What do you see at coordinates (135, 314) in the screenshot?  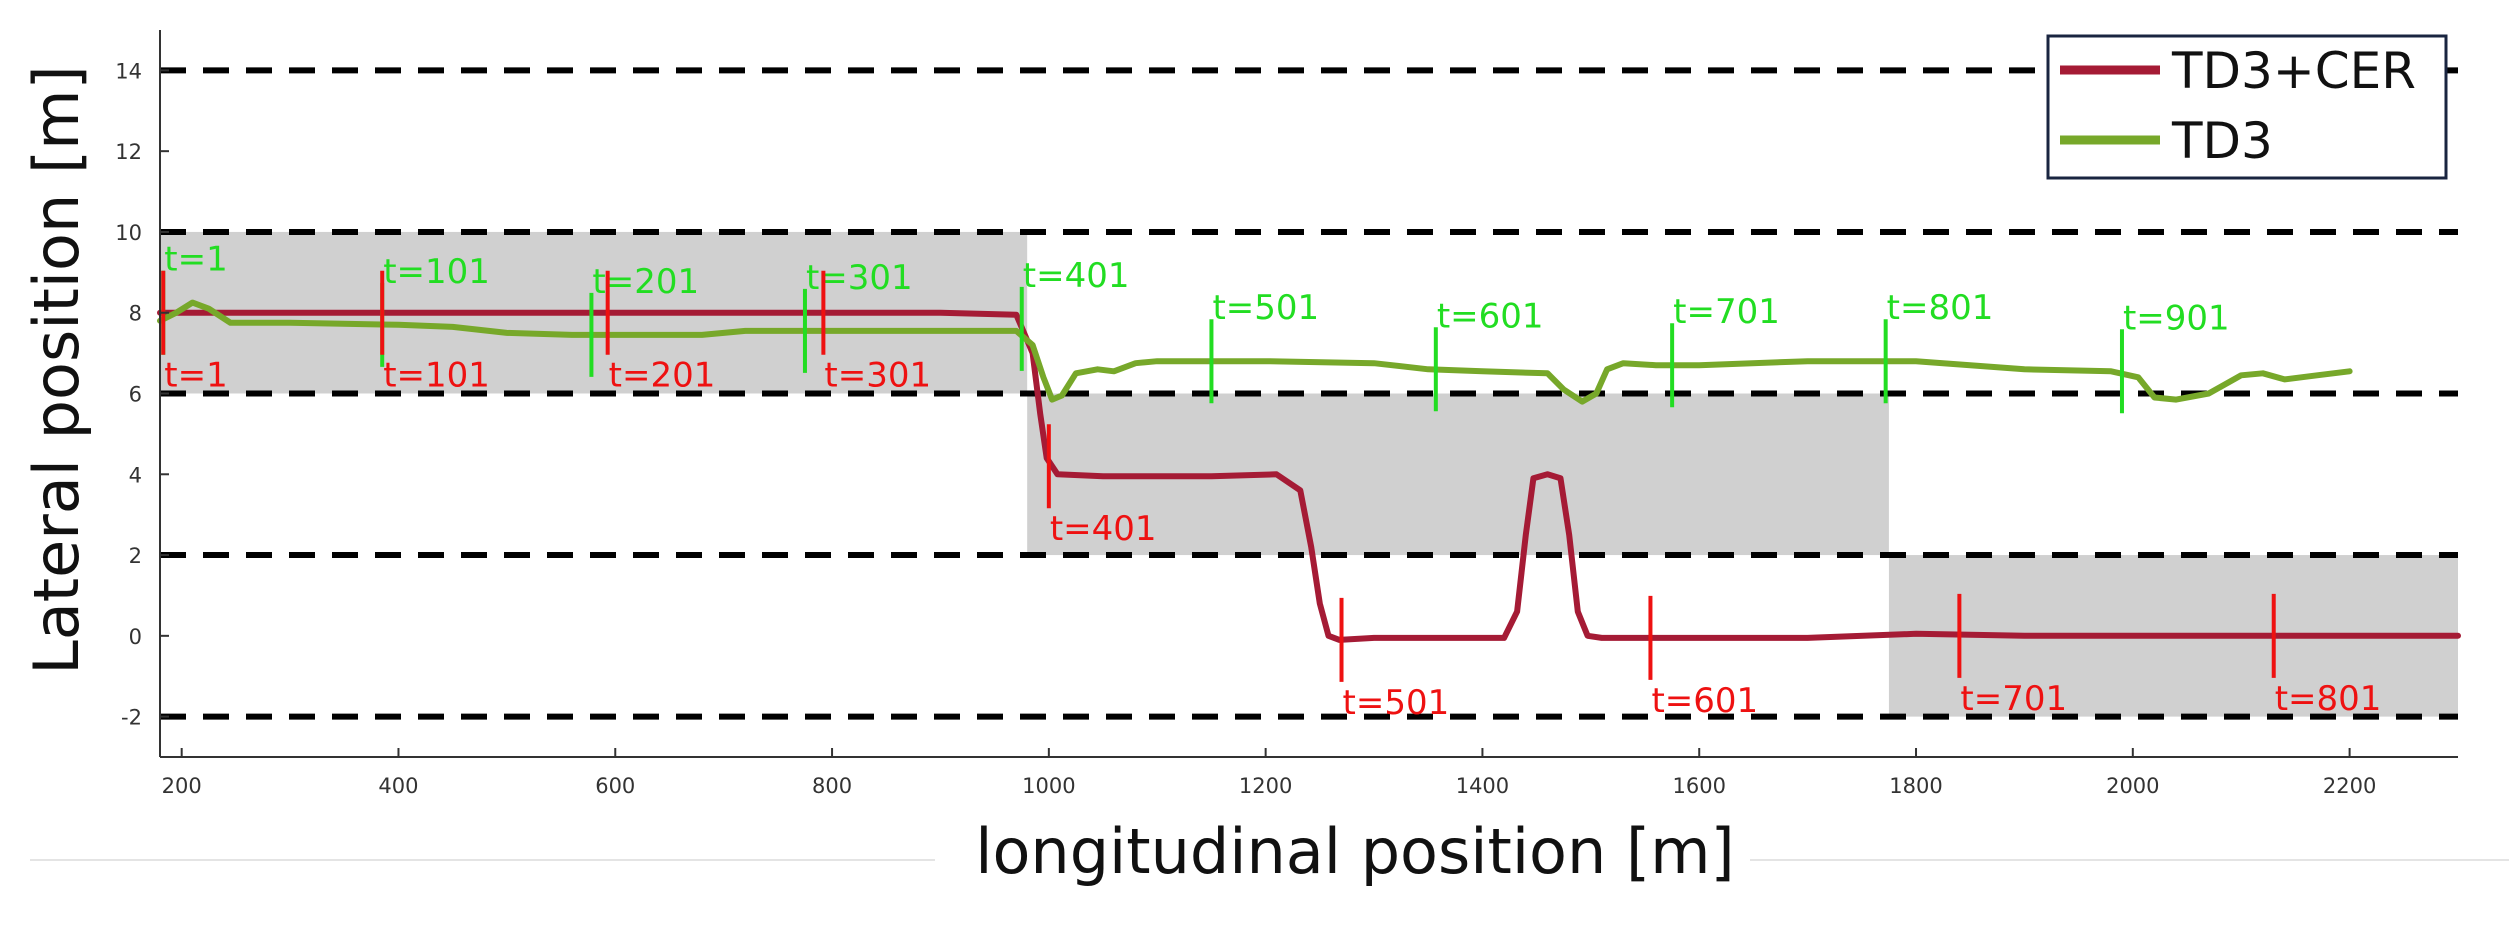 I see `y-tick-label: 8` at bounding box center [135, 314].